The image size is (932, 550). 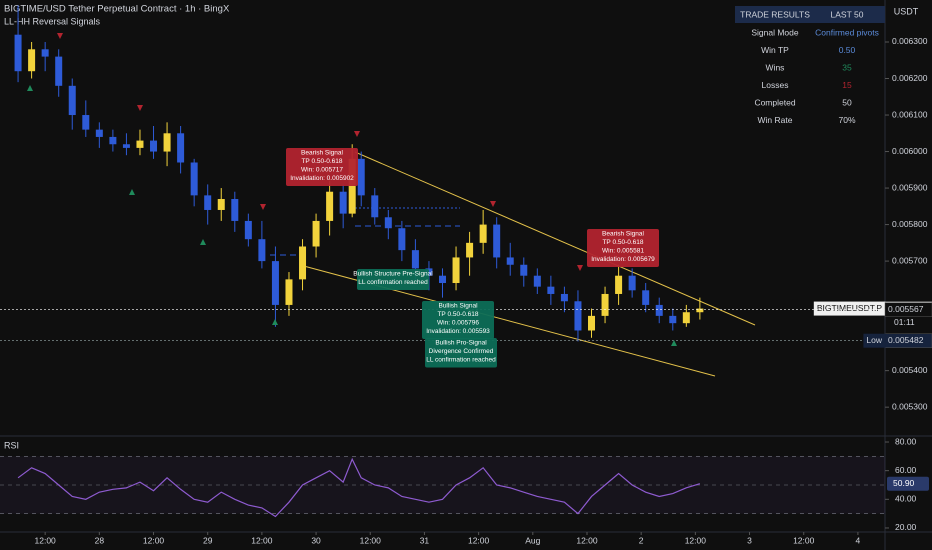 What do you see at coordinates (555, 238) in the screenshot?
I see `trendline` at bounding box center [555, 238].